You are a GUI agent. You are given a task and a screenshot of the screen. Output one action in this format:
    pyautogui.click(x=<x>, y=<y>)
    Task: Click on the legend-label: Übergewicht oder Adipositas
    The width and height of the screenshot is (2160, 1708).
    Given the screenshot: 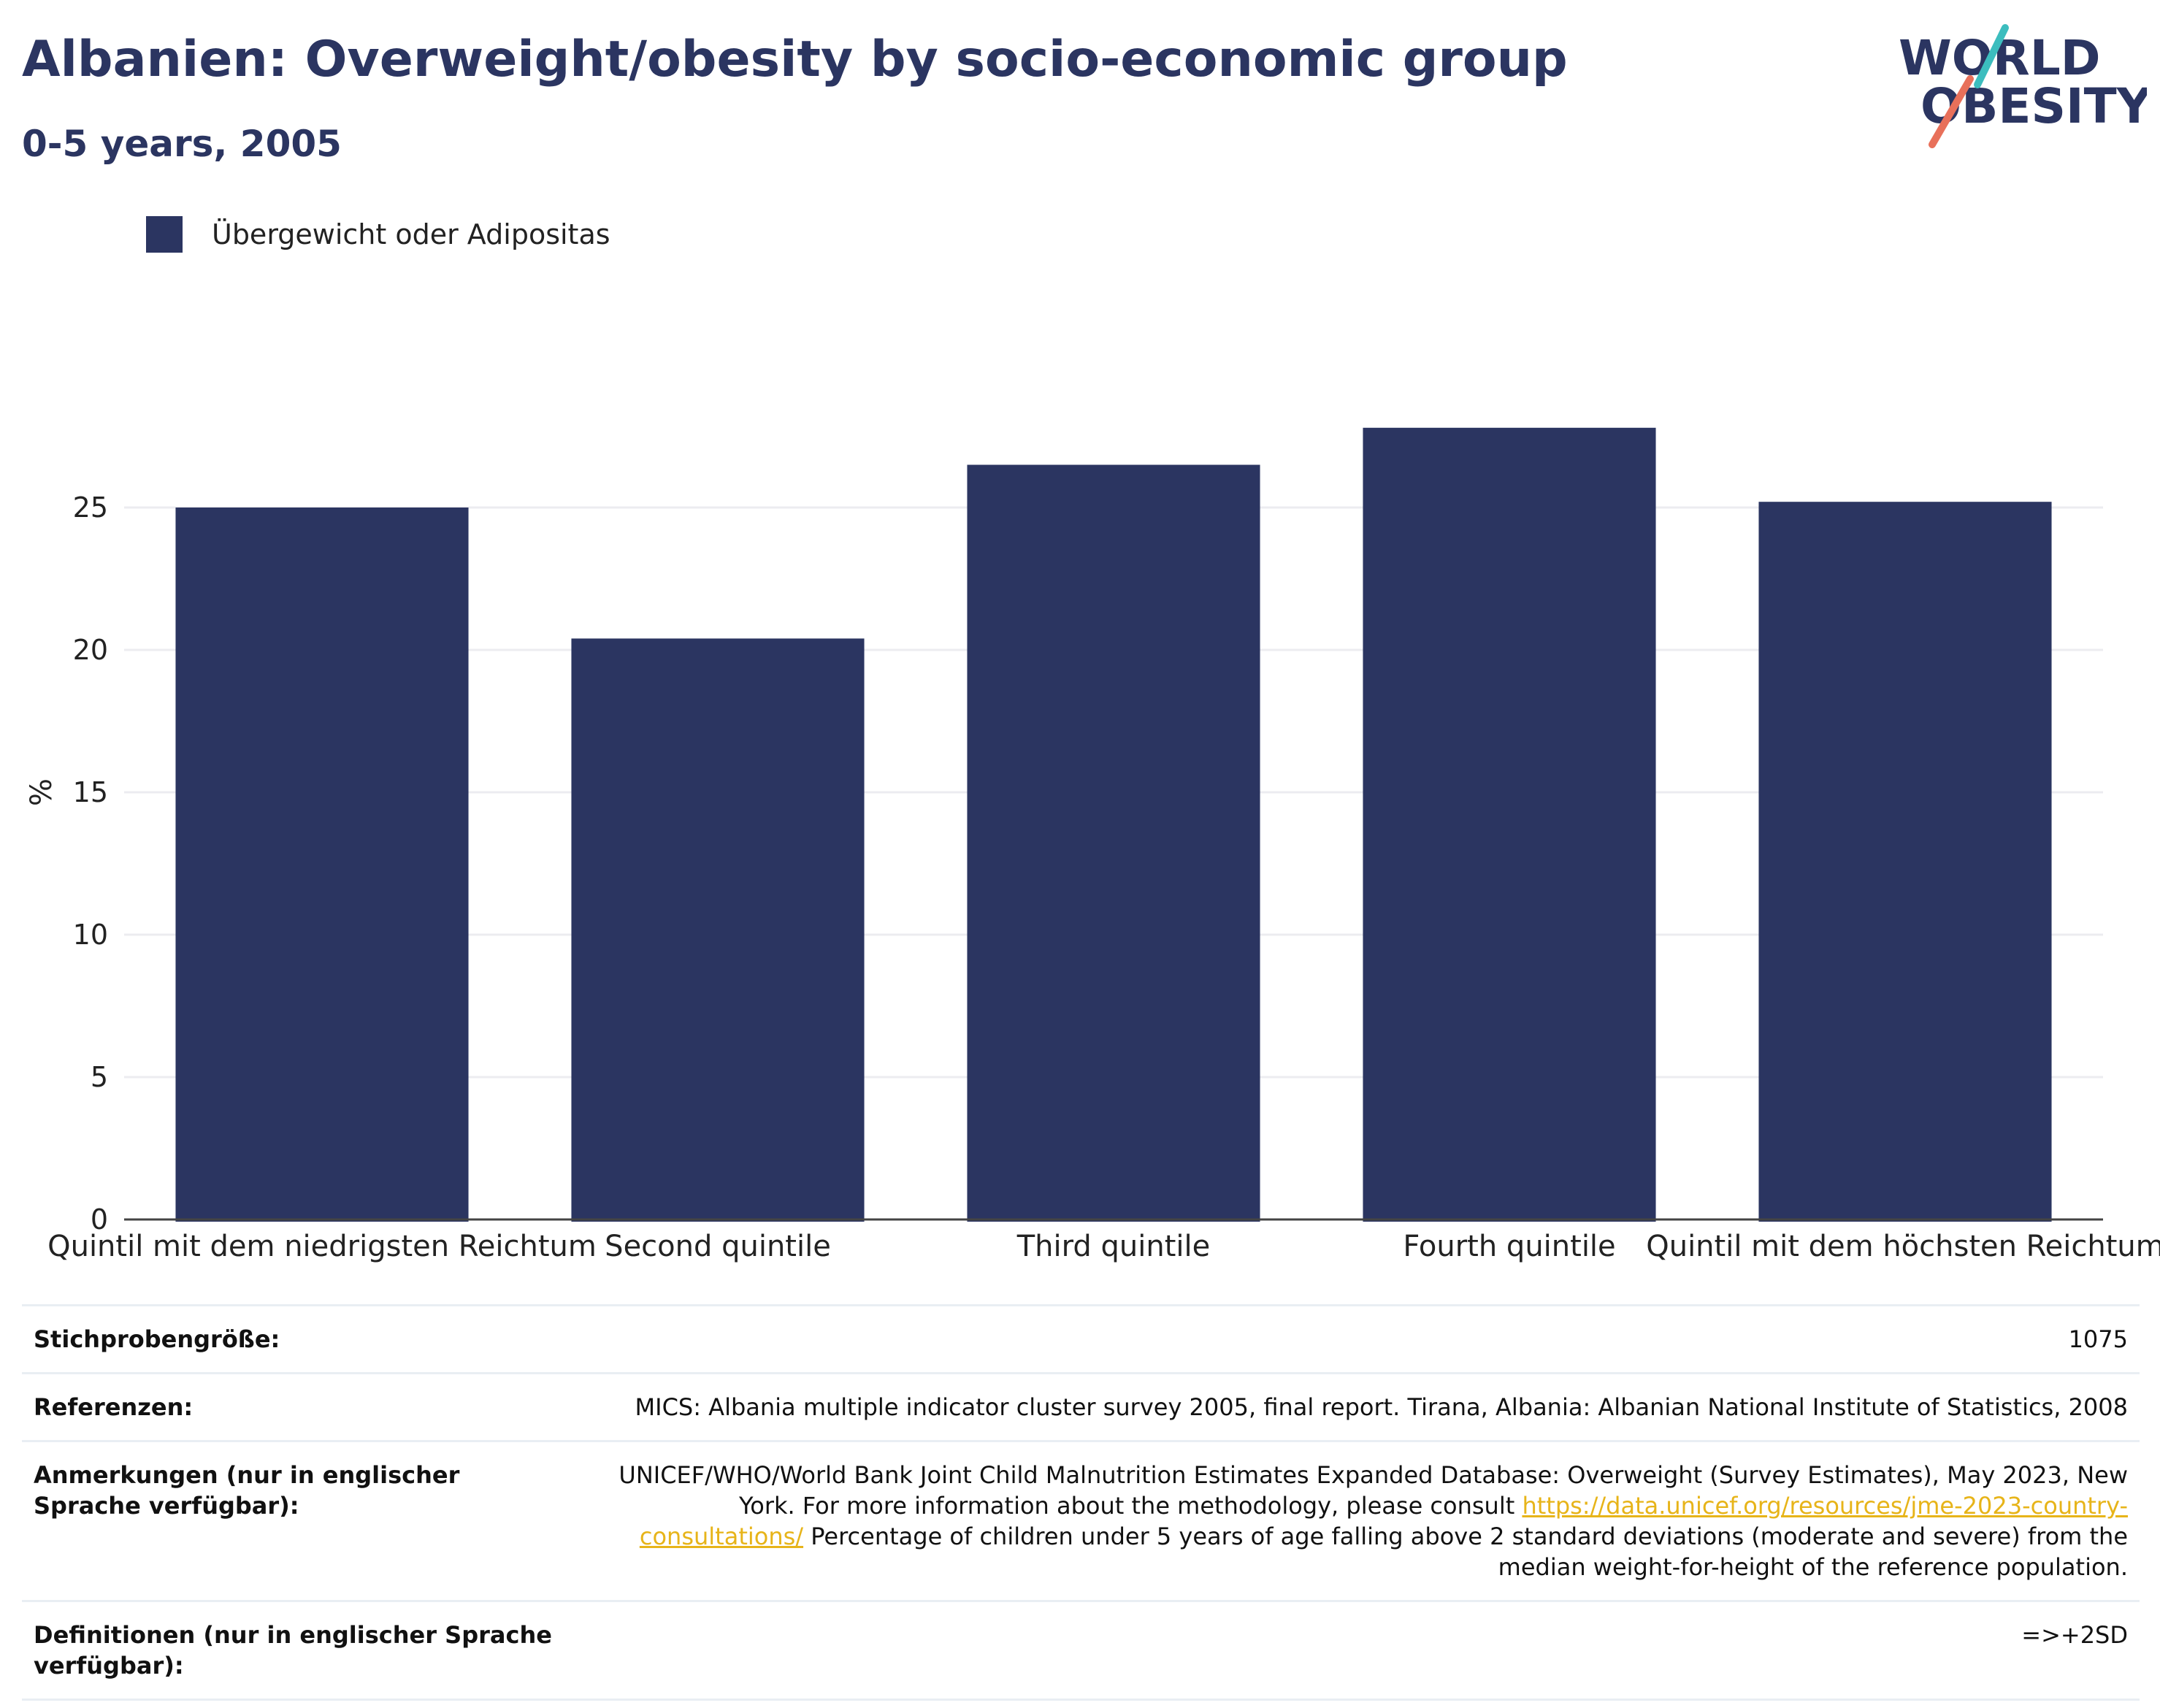 What is the action you would take?
    pyautogui.click(x=411, y=234)
    